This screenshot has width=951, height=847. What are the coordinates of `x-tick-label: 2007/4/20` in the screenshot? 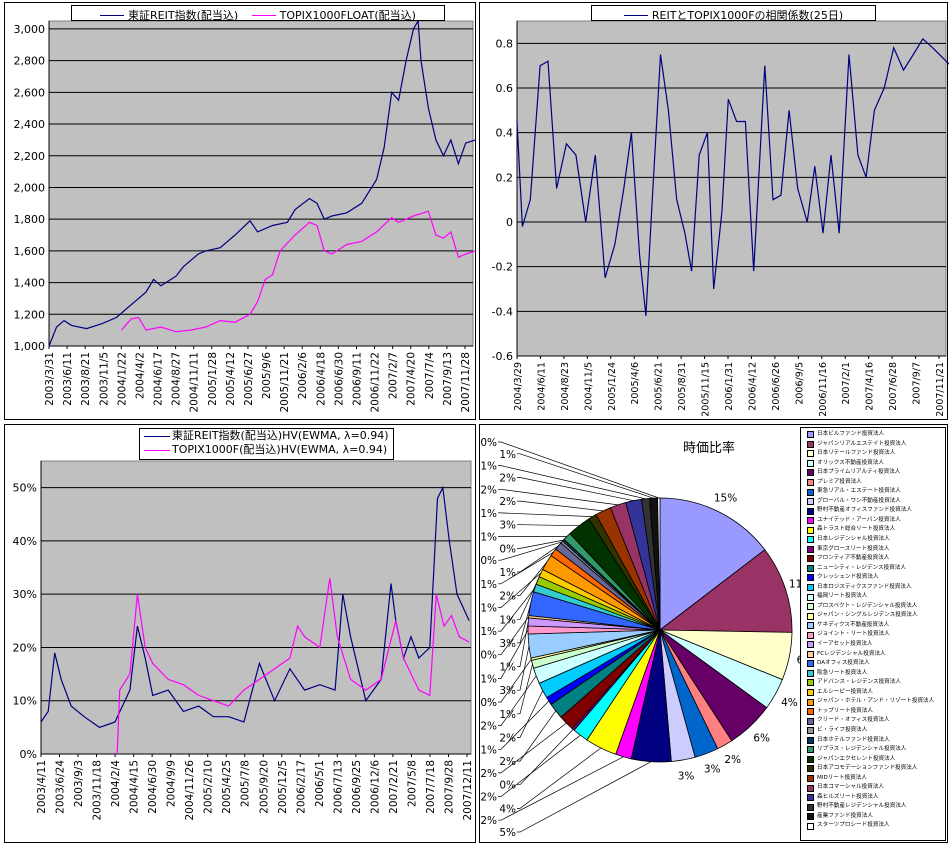 It's located at (412, 379).